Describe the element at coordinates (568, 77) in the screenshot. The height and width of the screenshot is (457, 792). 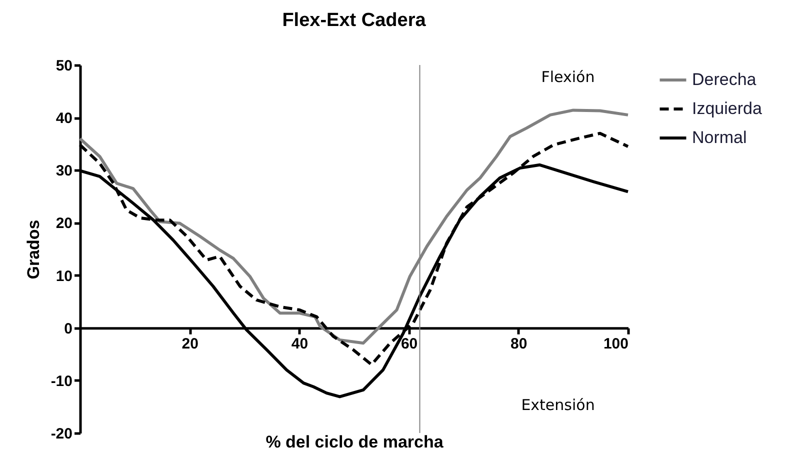
I see `annotation: Flexión` at that location.